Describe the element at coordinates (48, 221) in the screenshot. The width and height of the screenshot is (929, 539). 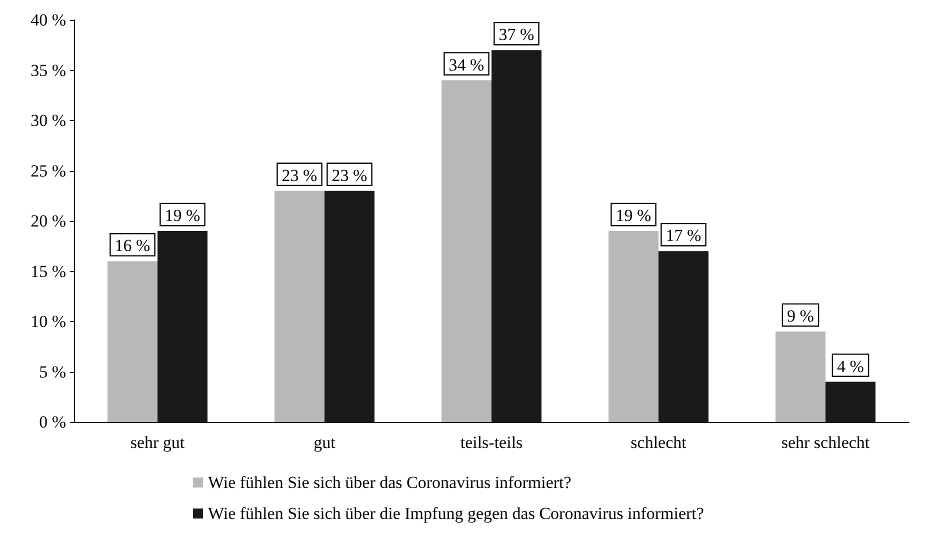
I see `y-tick-label: 20 %` at that location.